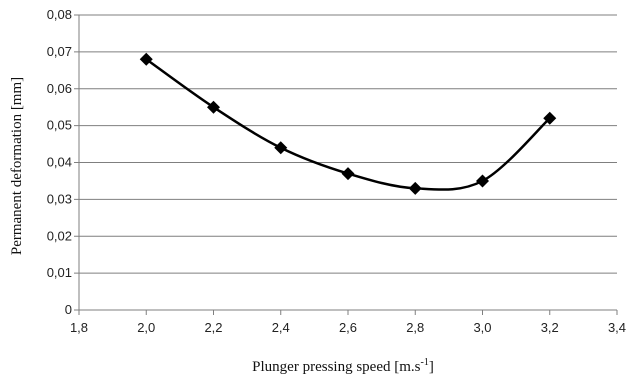 The width and height of the screenshot is (630, 384). I want to click on y-tick-label: 0, so click(68, 309).